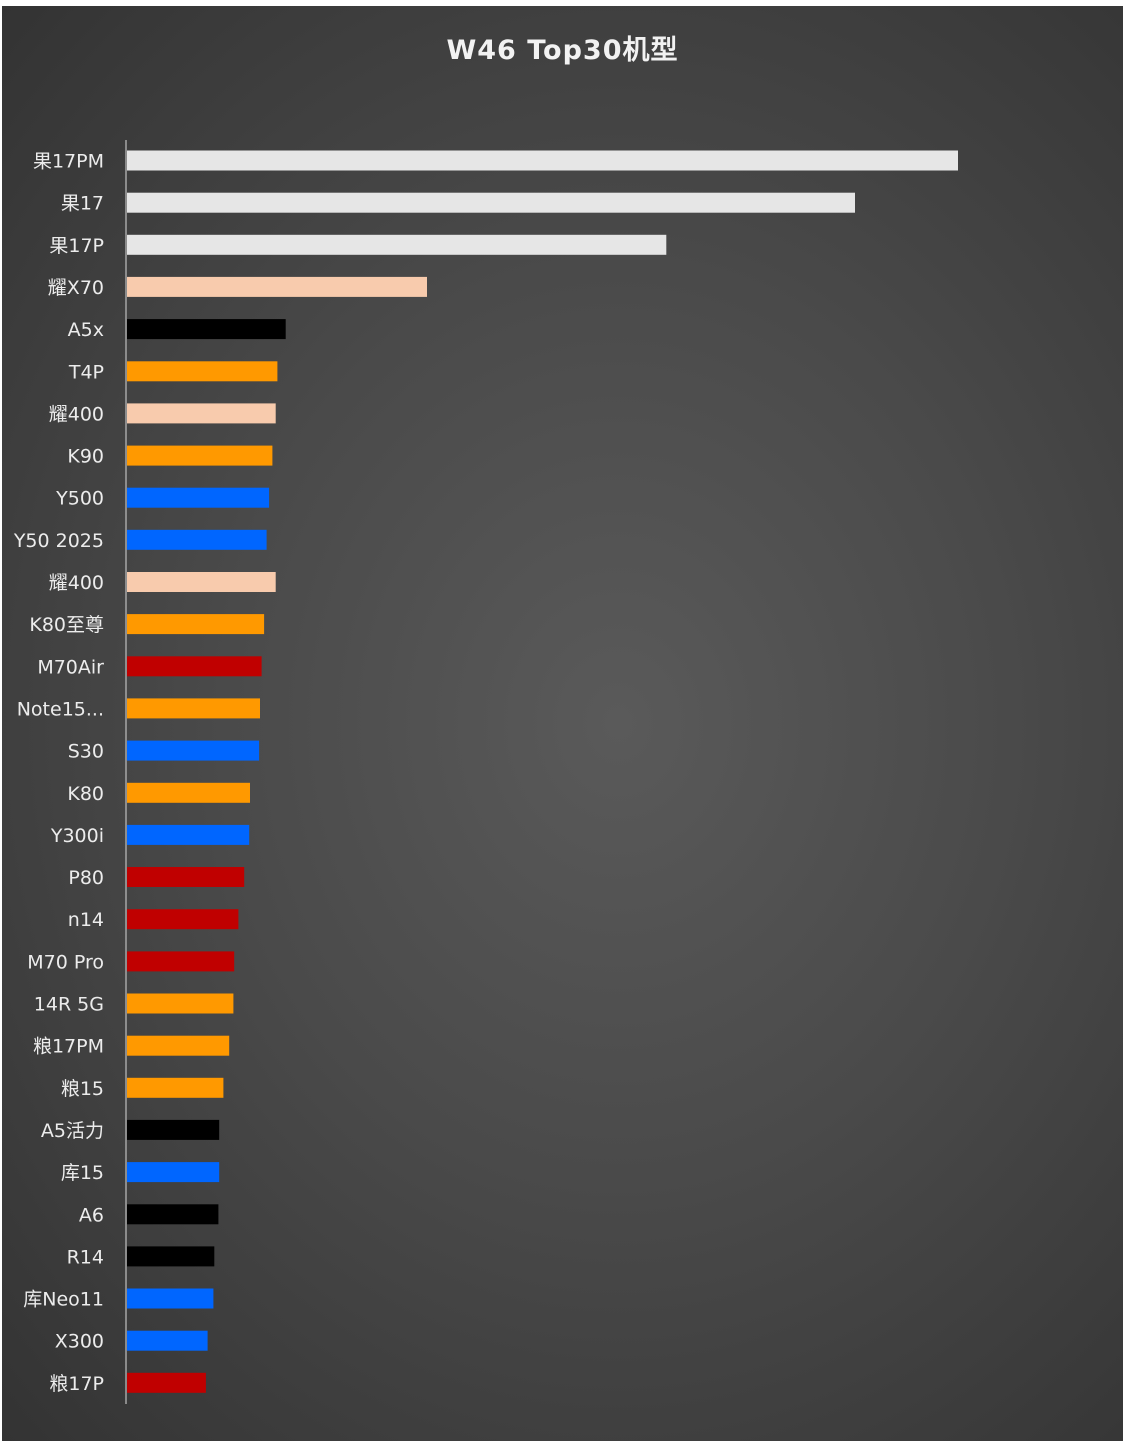 This screenshot has width=1126, height=1446. Describe the element at coordinates (68, 162) in the screenshot. I see `category-label-1: 果17PM` at that location.